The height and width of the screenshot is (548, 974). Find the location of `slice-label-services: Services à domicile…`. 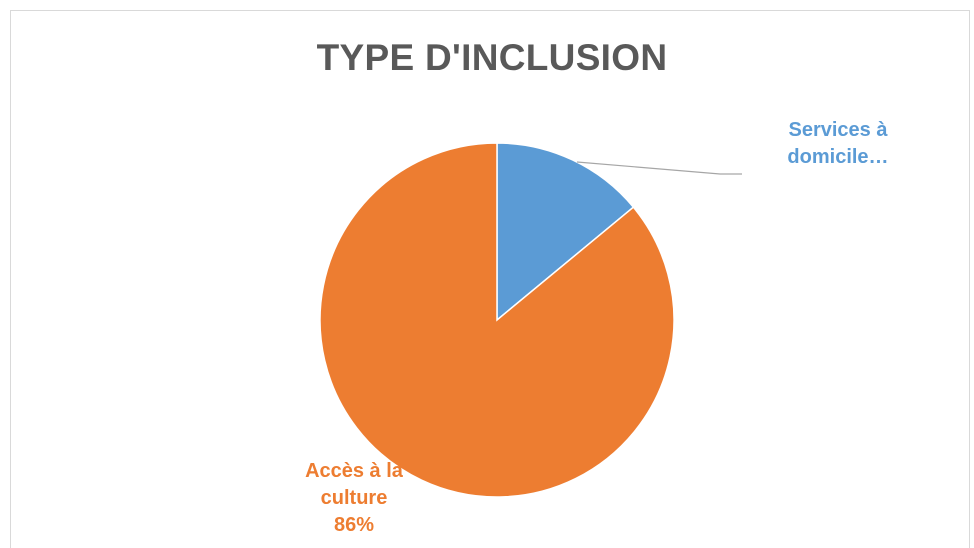

slice-label-services: Services à domicile… is located at coordinates (838, 144).